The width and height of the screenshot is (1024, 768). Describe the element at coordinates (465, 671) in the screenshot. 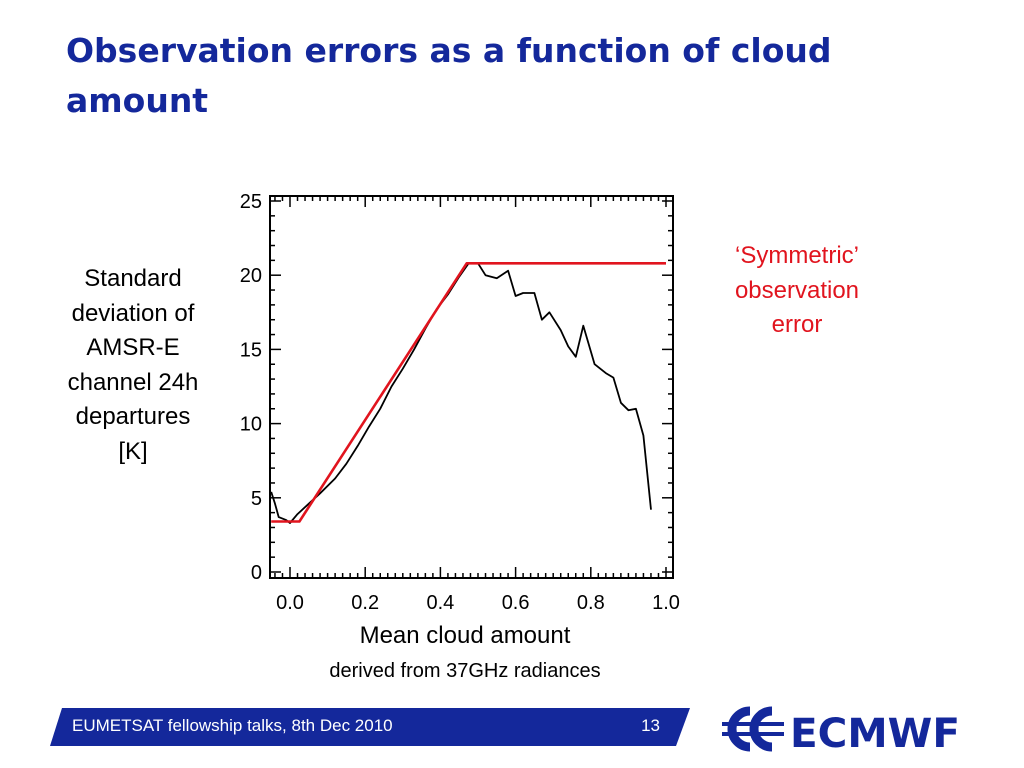

I see `x-axis-sublabel: derived from 37GHz radiances` at that location.